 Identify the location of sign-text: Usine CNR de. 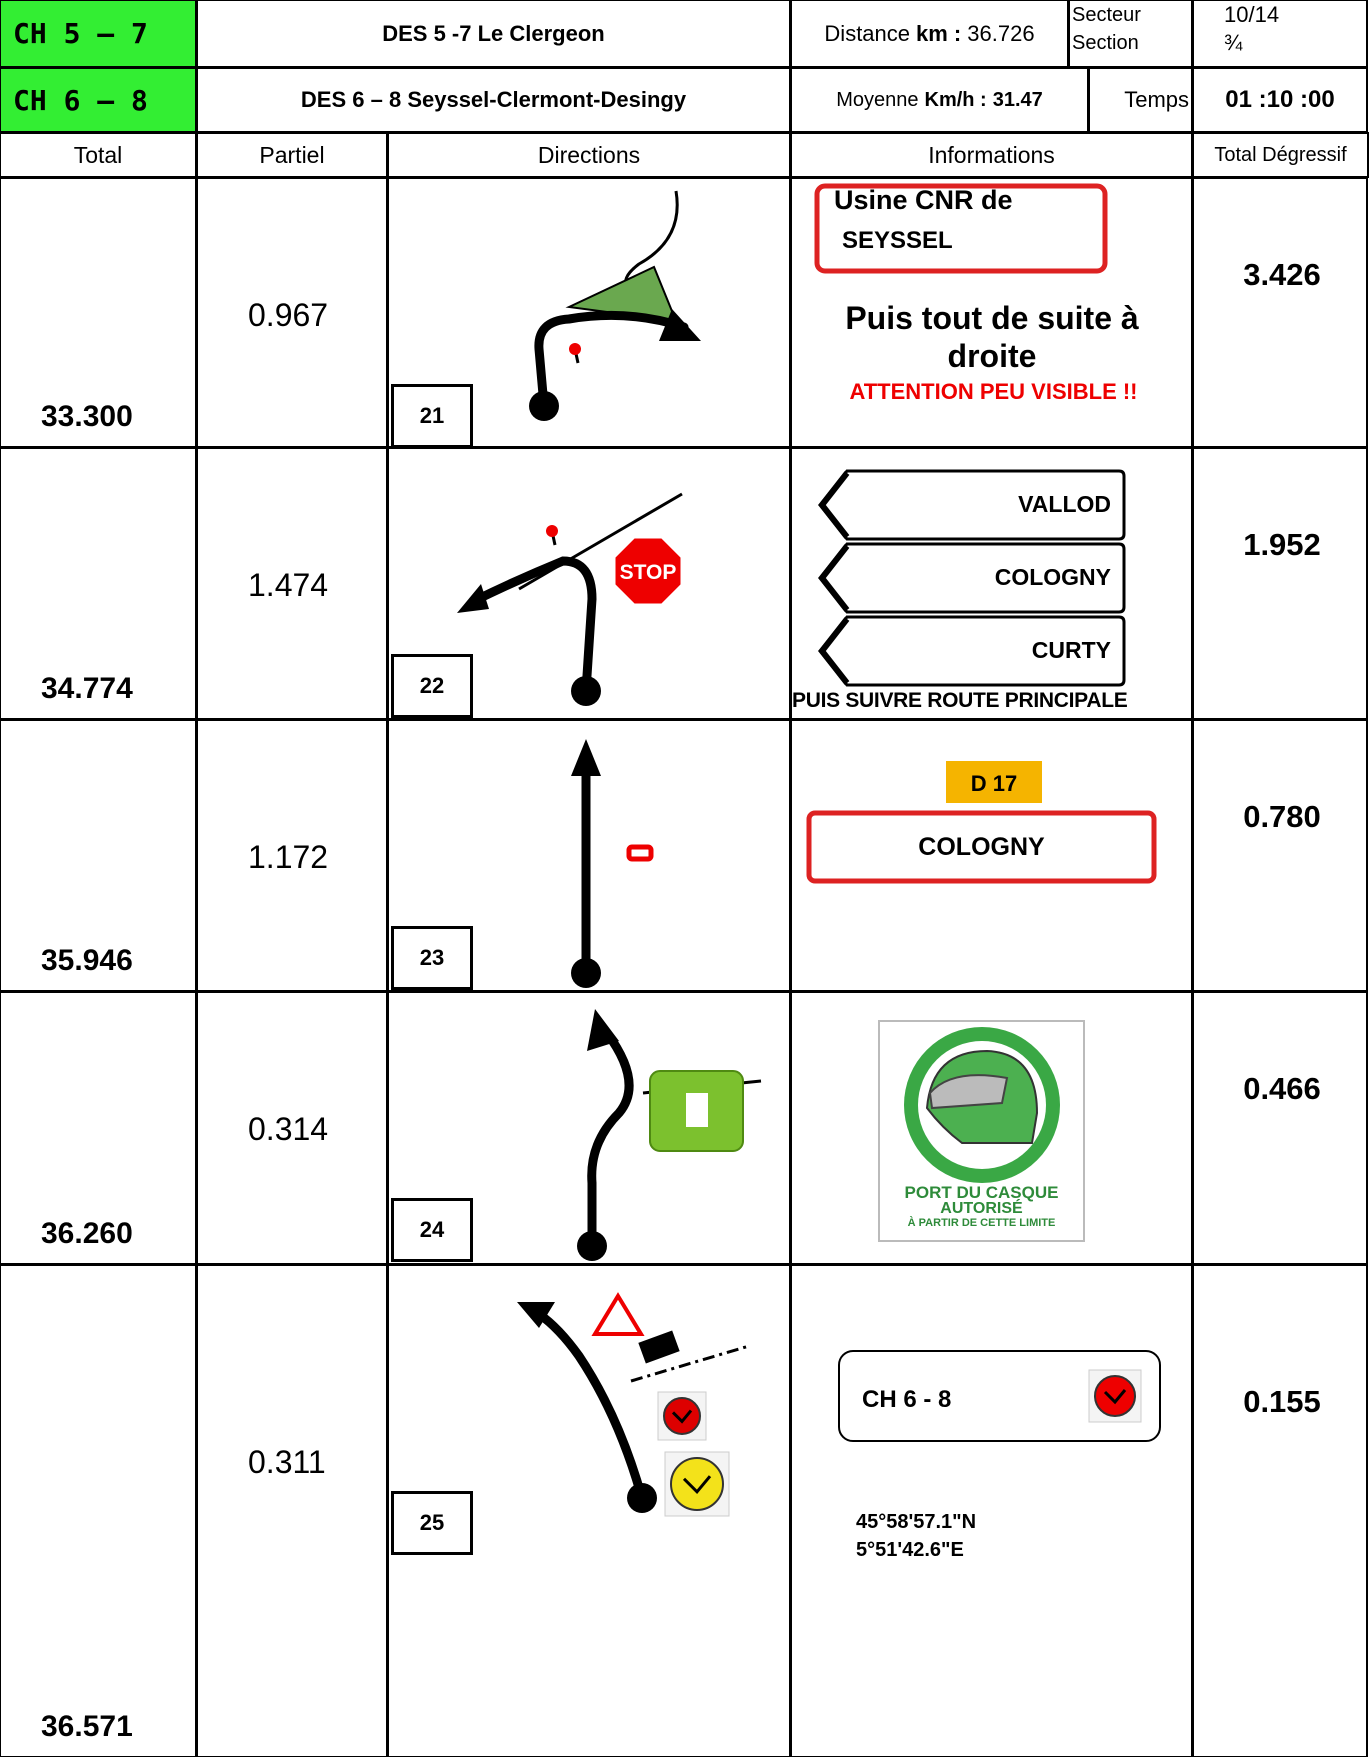
(923, 200).